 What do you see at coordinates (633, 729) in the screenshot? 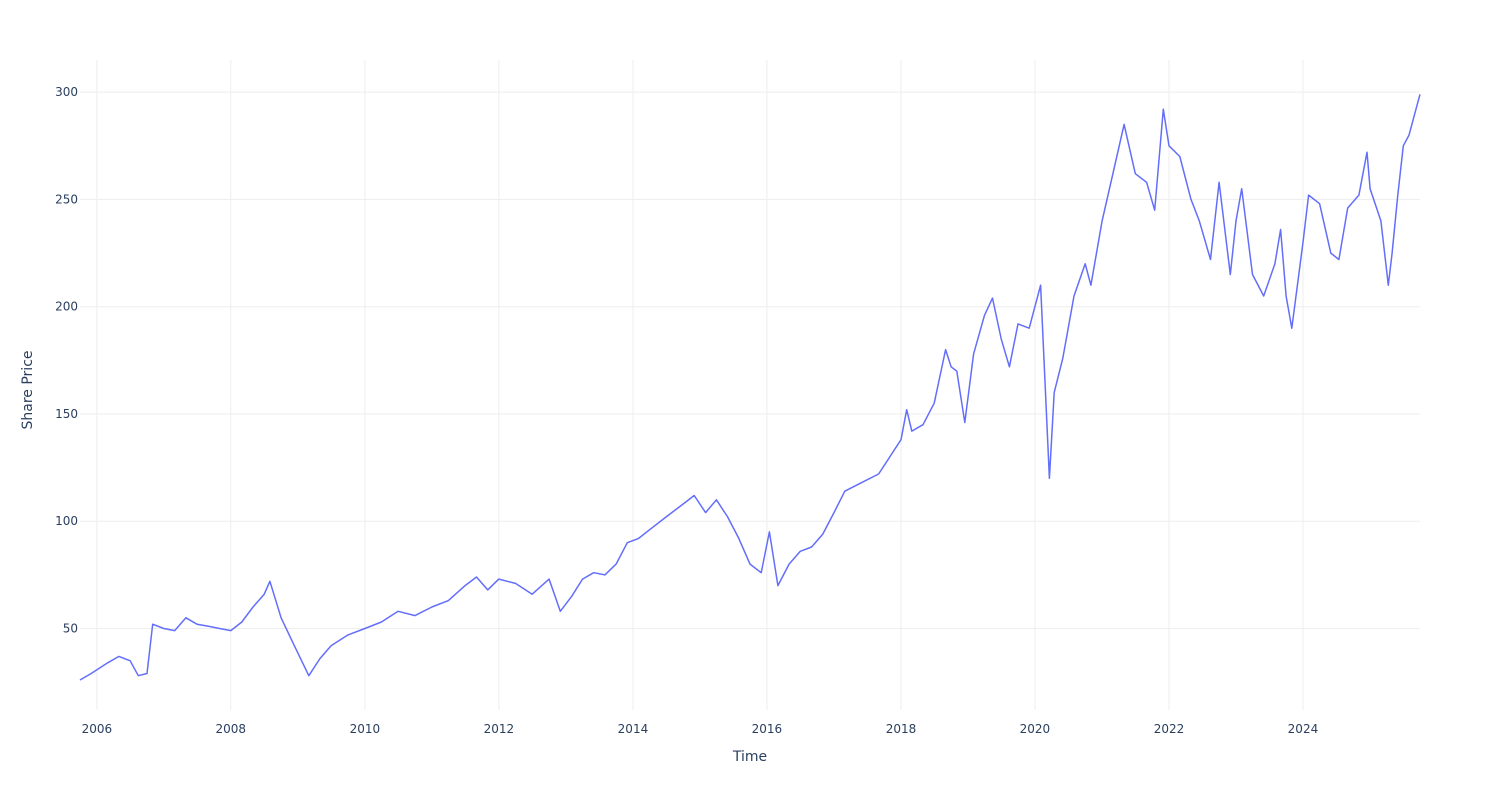
I see `x-tick-label: 2014` at bounding box center [633, 729].